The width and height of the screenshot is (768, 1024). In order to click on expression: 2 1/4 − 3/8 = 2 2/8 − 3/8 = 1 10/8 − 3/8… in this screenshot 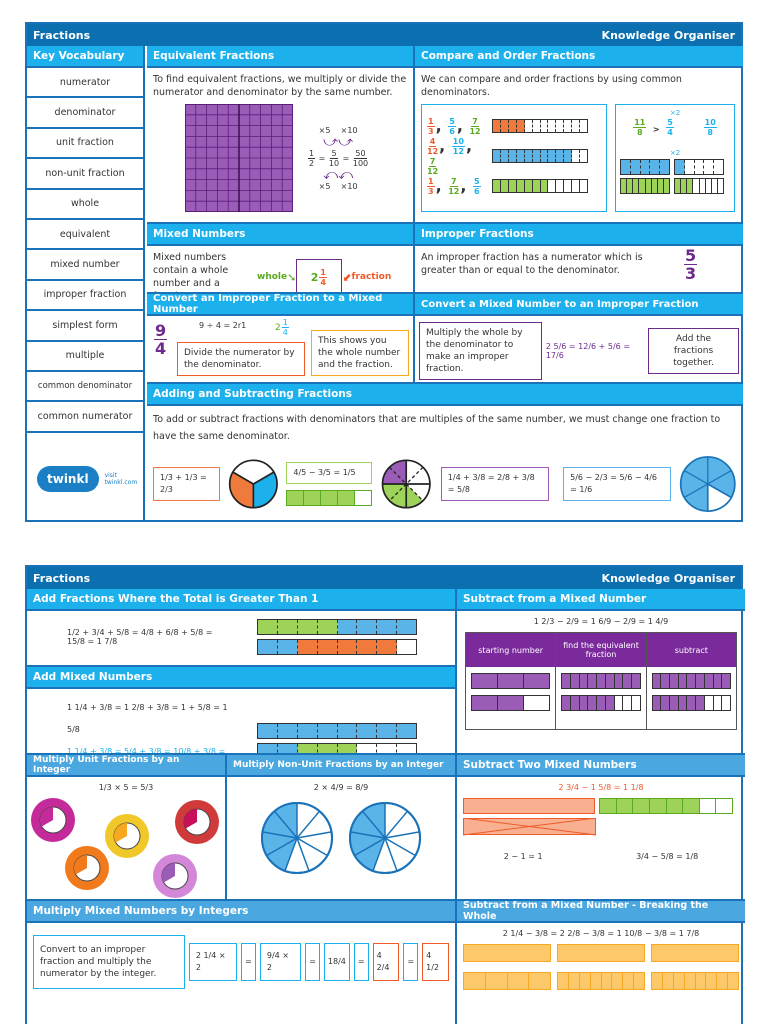, I will do `click(601, 933)`.